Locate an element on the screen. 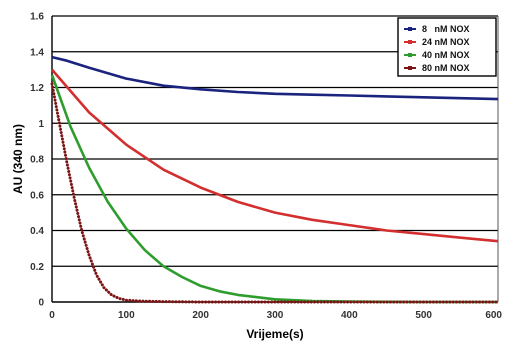 The height and width of the screenshot is (344, 506). x-tick-label: 200 is located at coordinates (200, 315).